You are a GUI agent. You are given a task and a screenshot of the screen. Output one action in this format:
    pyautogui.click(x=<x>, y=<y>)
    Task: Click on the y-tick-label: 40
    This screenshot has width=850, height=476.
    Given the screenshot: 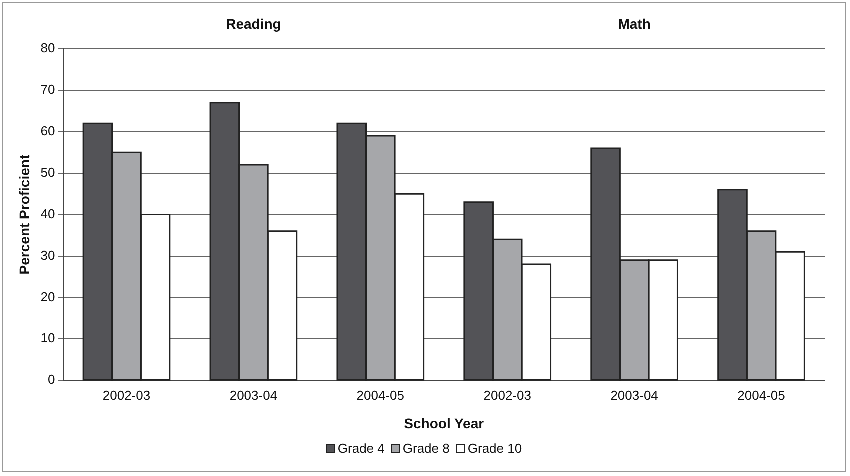 What is the action you would take?
    pyautogui.click(x=48, y=214)
    